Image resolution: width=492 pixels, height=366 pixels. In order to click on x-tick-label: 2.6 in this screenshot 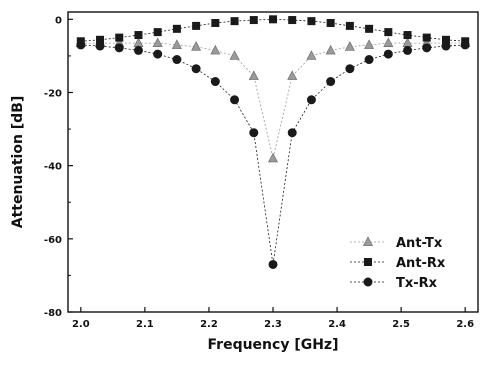, I will do `click(465, 324)`.